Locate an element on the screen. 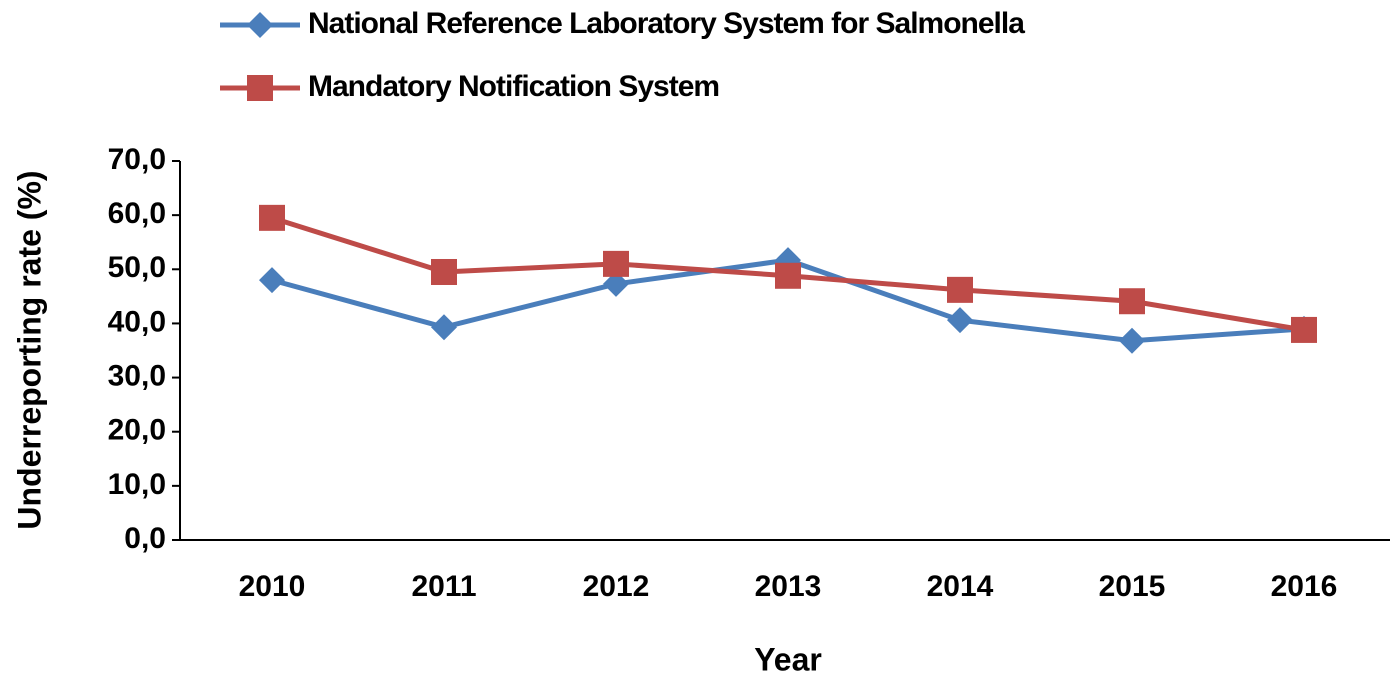  y-tick-label: 20,0 is located at coordinates (137, 430).